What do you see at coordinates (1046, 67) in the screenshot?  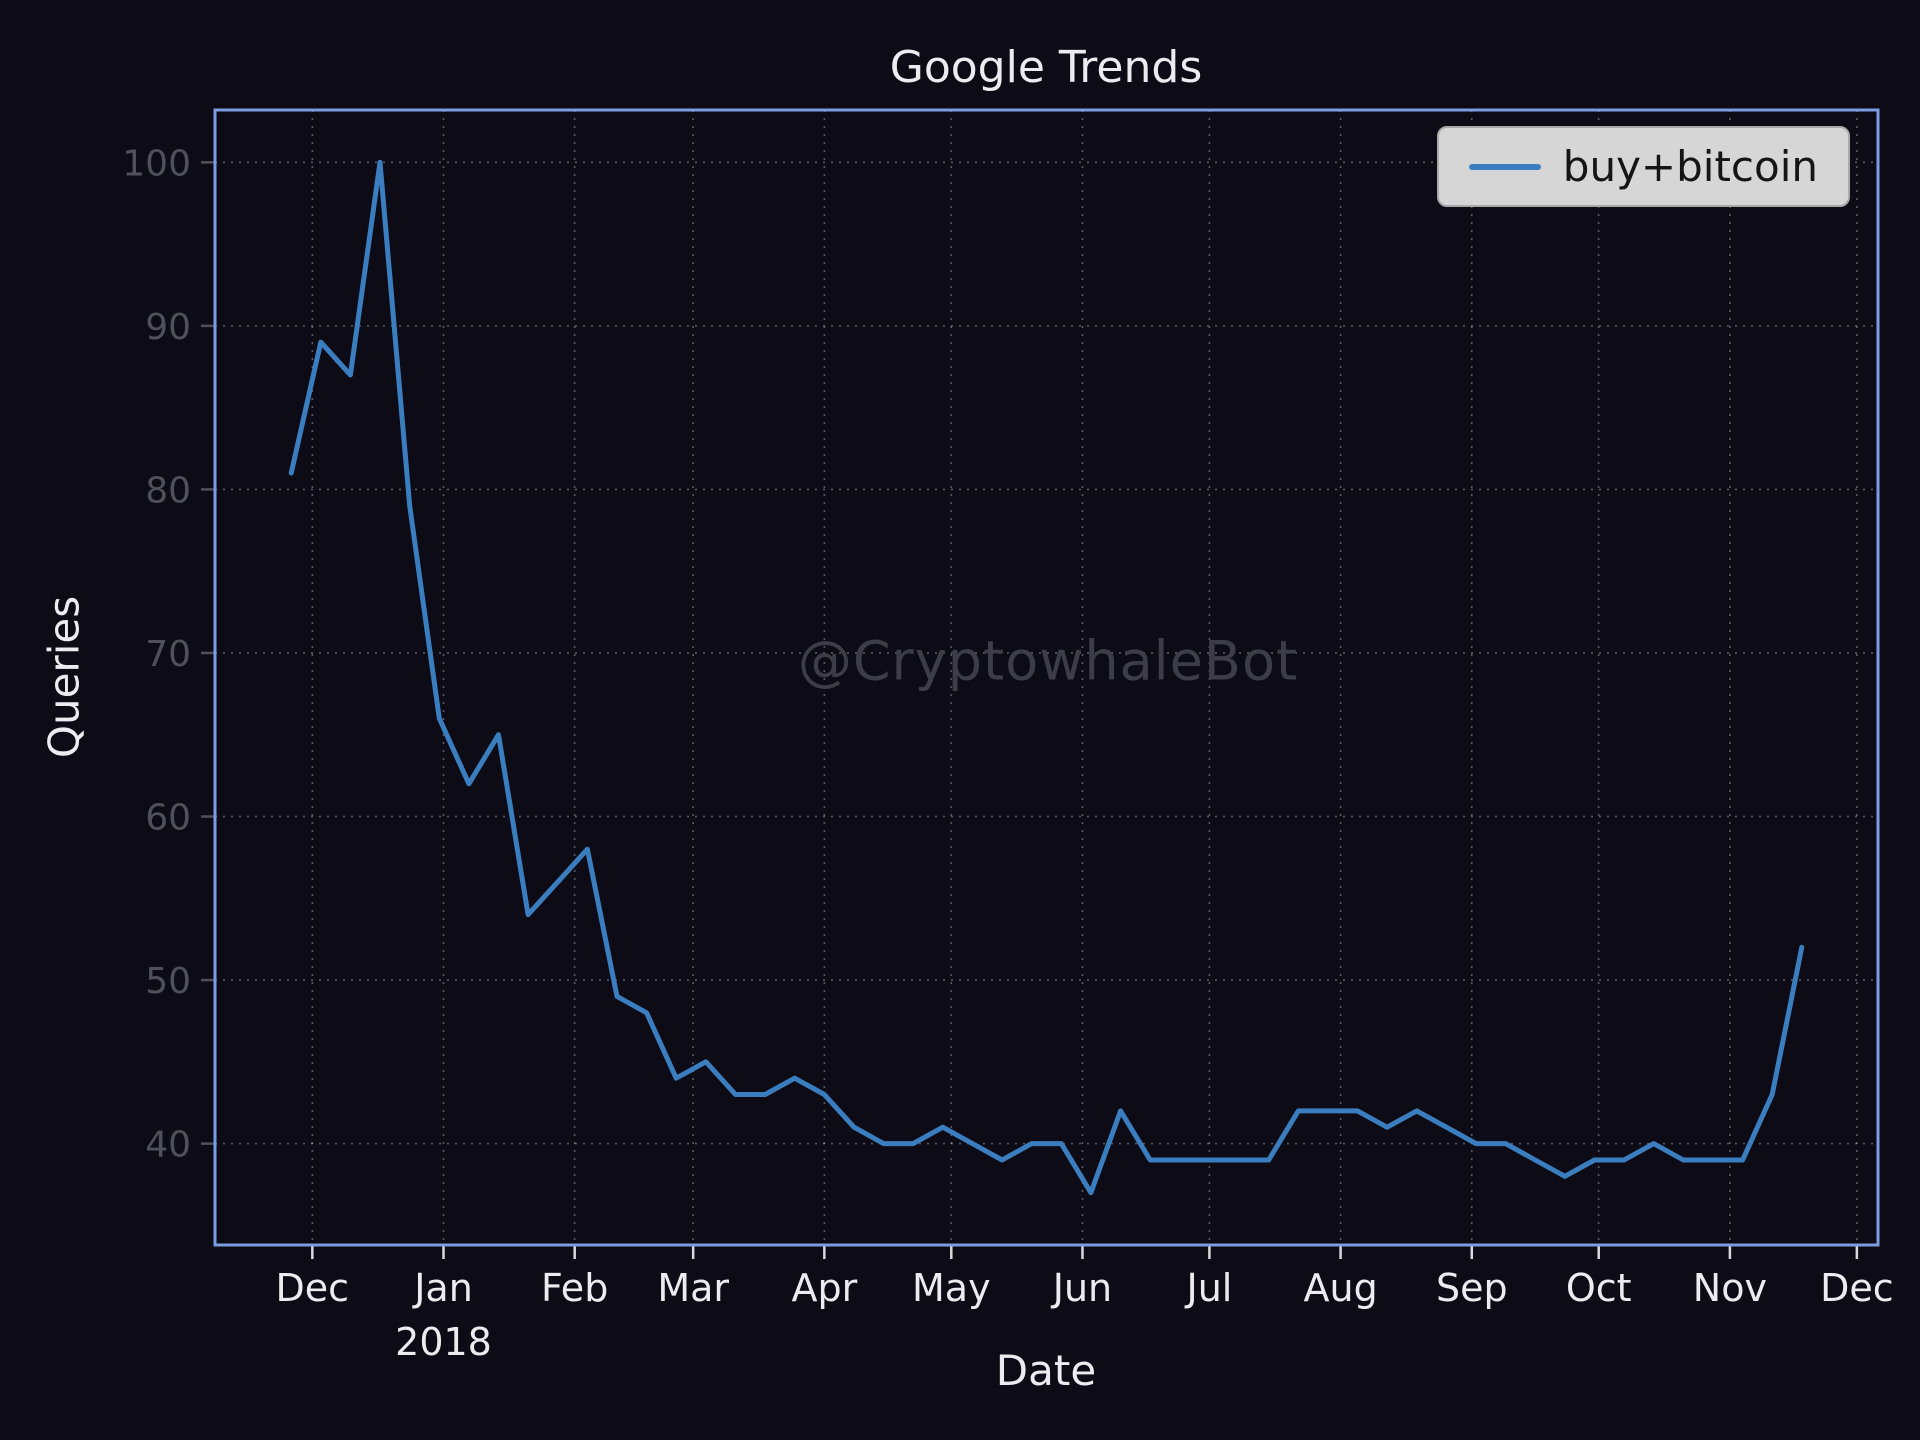 I see `chart-title: Google Trends` at bounding box center [1046, 67].